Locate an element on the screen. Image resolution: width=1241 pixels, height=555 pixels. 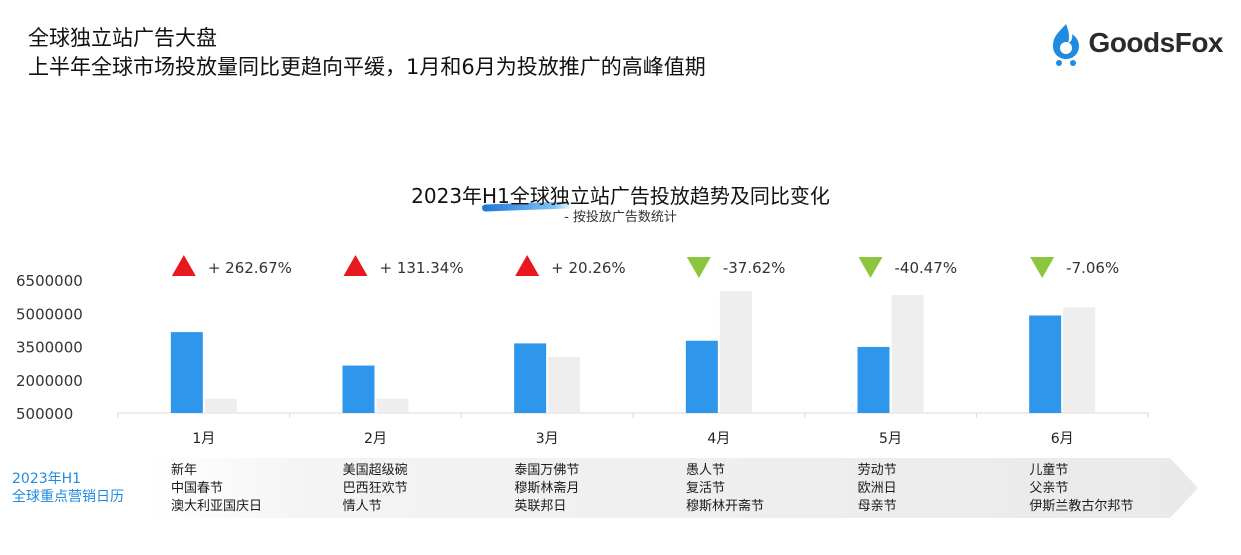
y-tick-label: 5000000 is located at coordinates (49, 314).